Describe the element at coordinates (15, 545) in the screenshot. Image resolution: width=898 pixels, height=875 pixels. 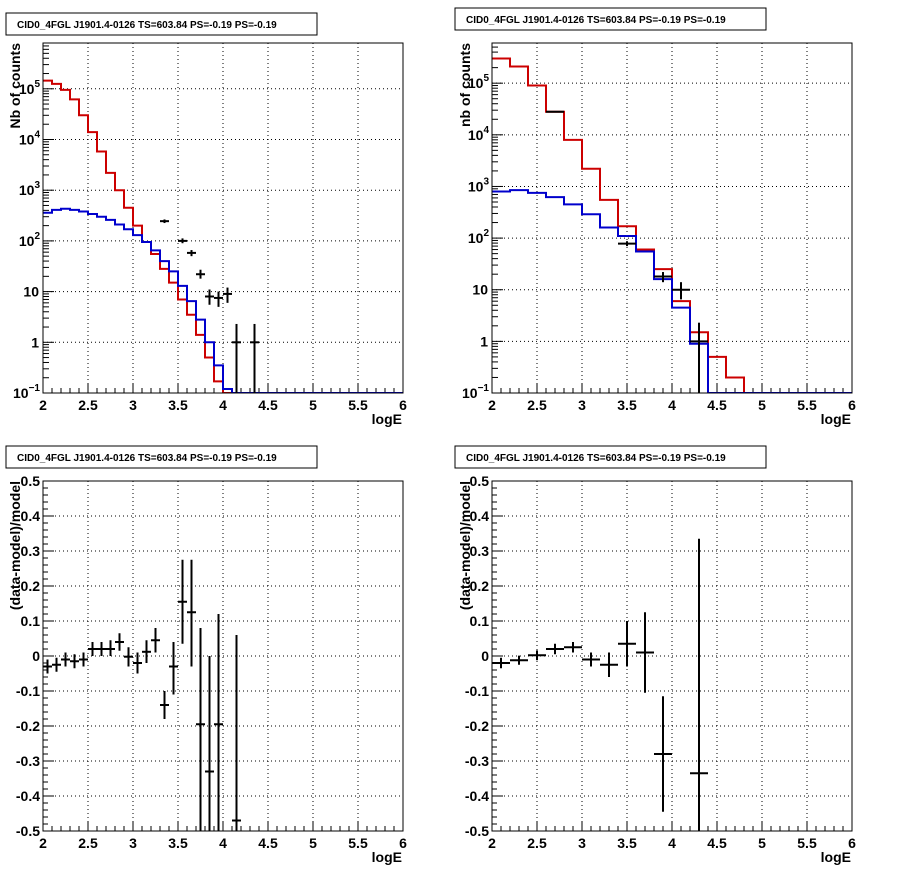
I see `y-axis-title: (data-model)/model` at that location.